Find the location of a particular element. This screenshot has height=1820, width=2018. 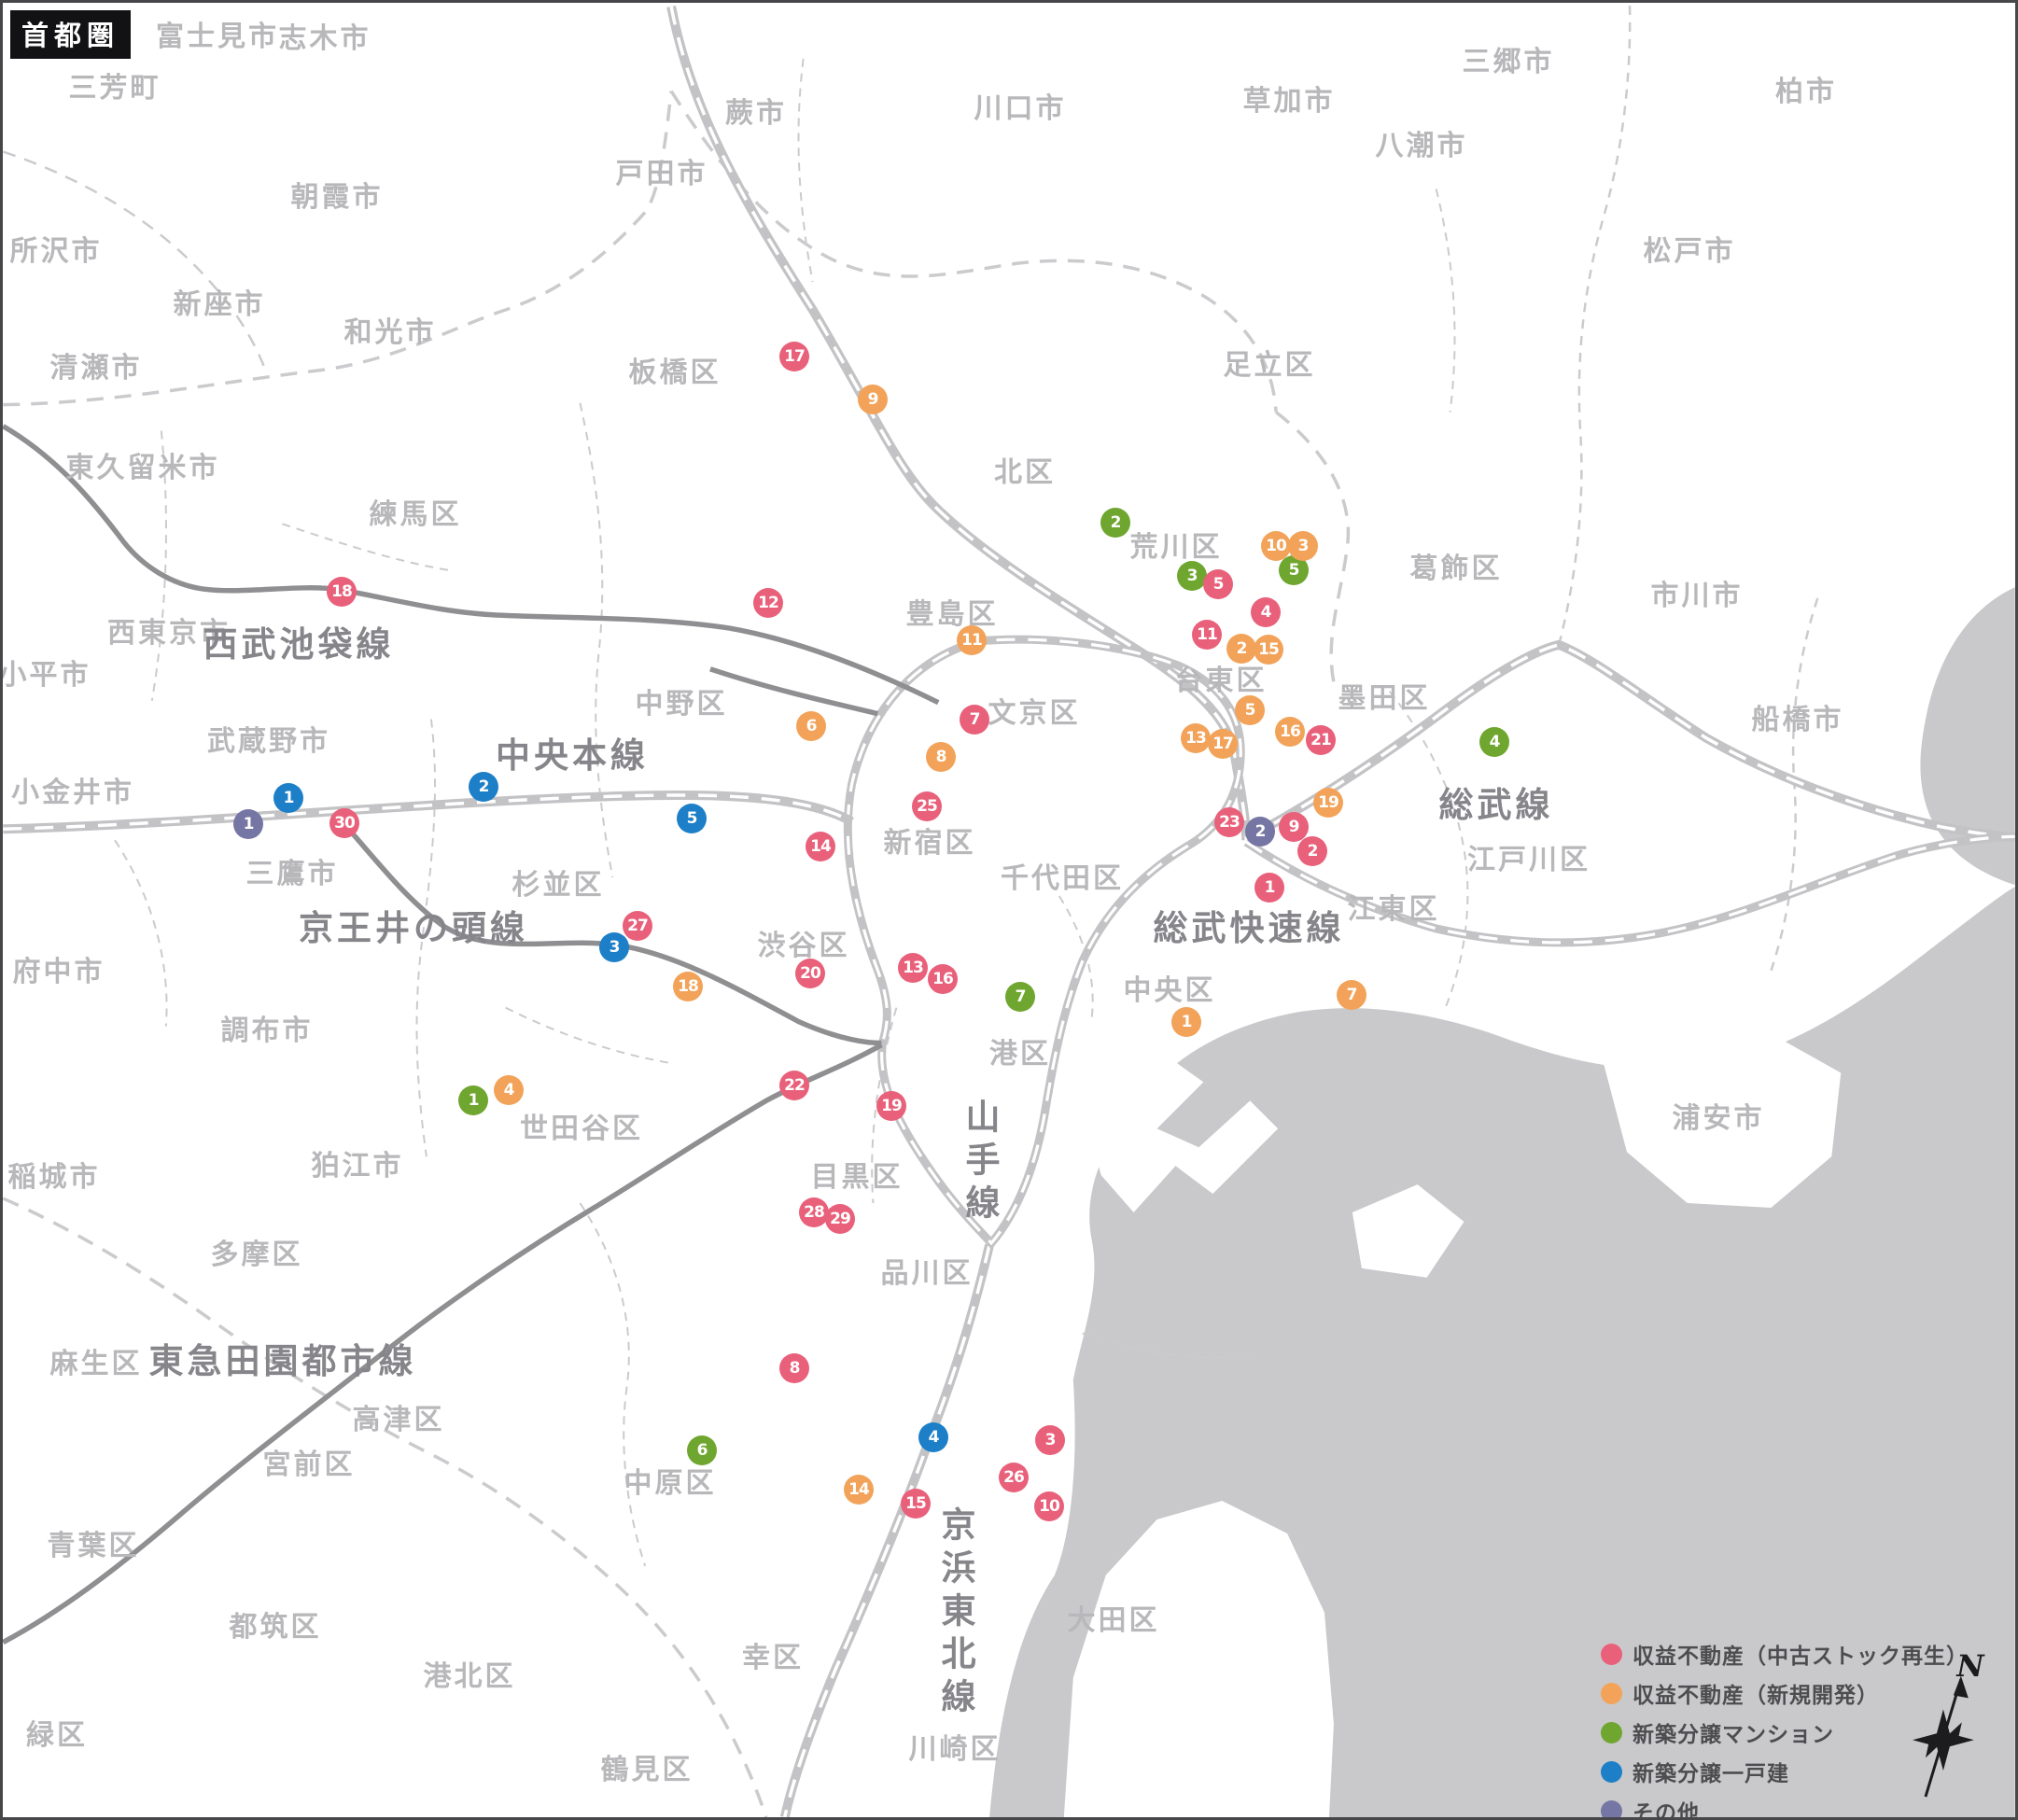

region-label-狛江市: 狛江市 is located at coordinates (357, 1166).